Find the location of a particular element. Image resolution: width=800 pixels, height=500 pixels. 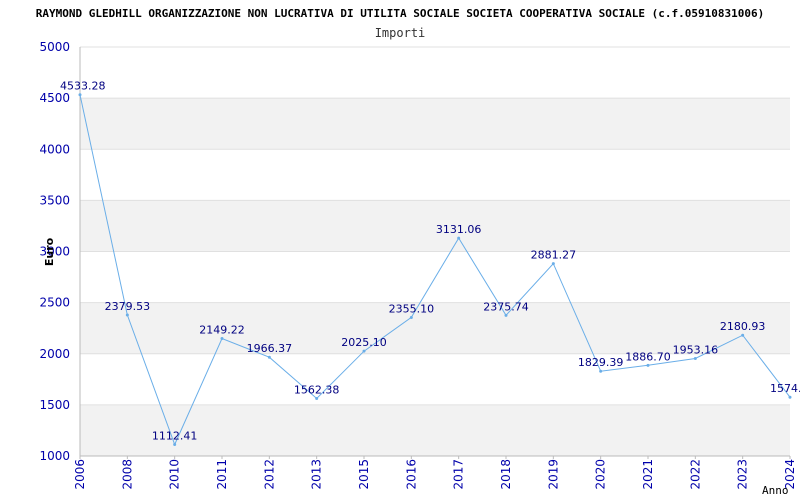

x-tick-label: 2011 is located at coordinates (222, 474).